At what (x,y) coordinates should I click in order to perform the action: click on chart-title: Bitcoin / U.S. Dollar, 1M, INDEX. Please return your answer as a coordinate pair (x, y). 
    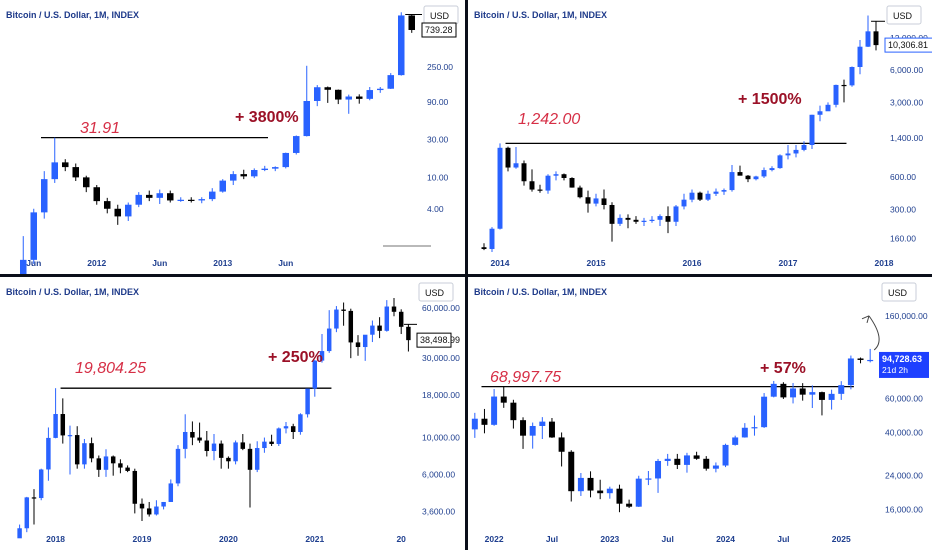
    Looking at the image, I should click on (540, 15).